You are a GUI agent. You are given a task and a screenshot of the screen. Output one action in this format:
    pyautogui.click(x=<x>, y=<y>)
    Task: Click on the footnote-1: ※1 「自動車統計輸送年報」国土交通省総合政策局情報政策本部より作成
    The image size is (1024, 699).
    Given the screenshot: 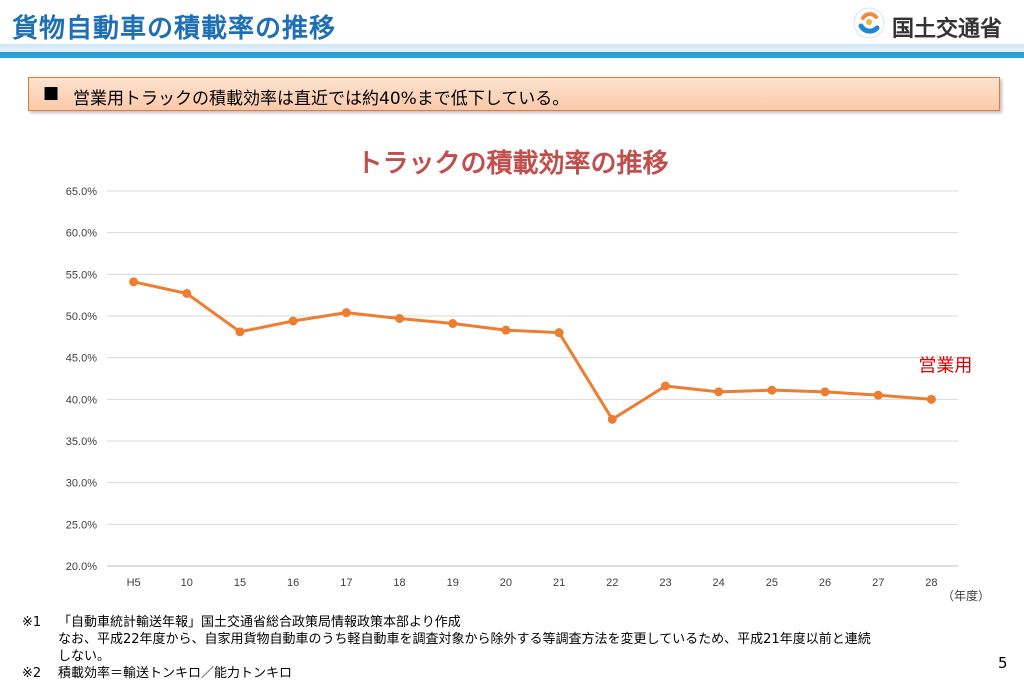 What is the action you would take?
    pyautogui.click(x=446, y=622)
    